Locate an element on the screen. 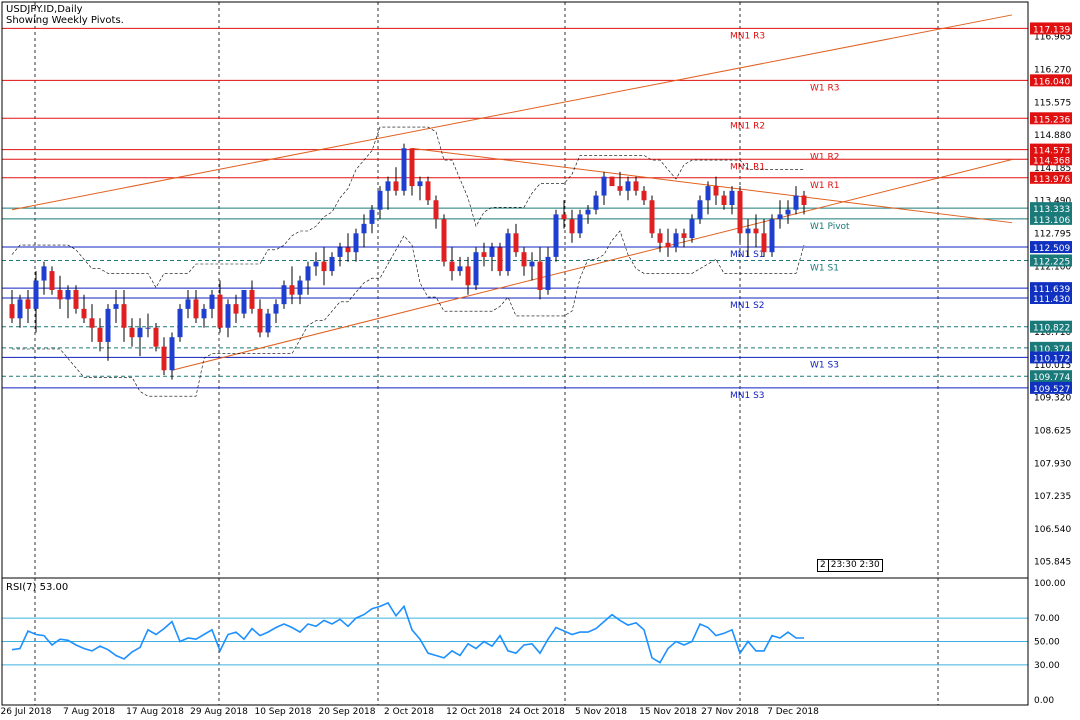 The image size is (1080, 720). x-tick-label: 5 Nov 2018 is located at coordinates (601, 712).